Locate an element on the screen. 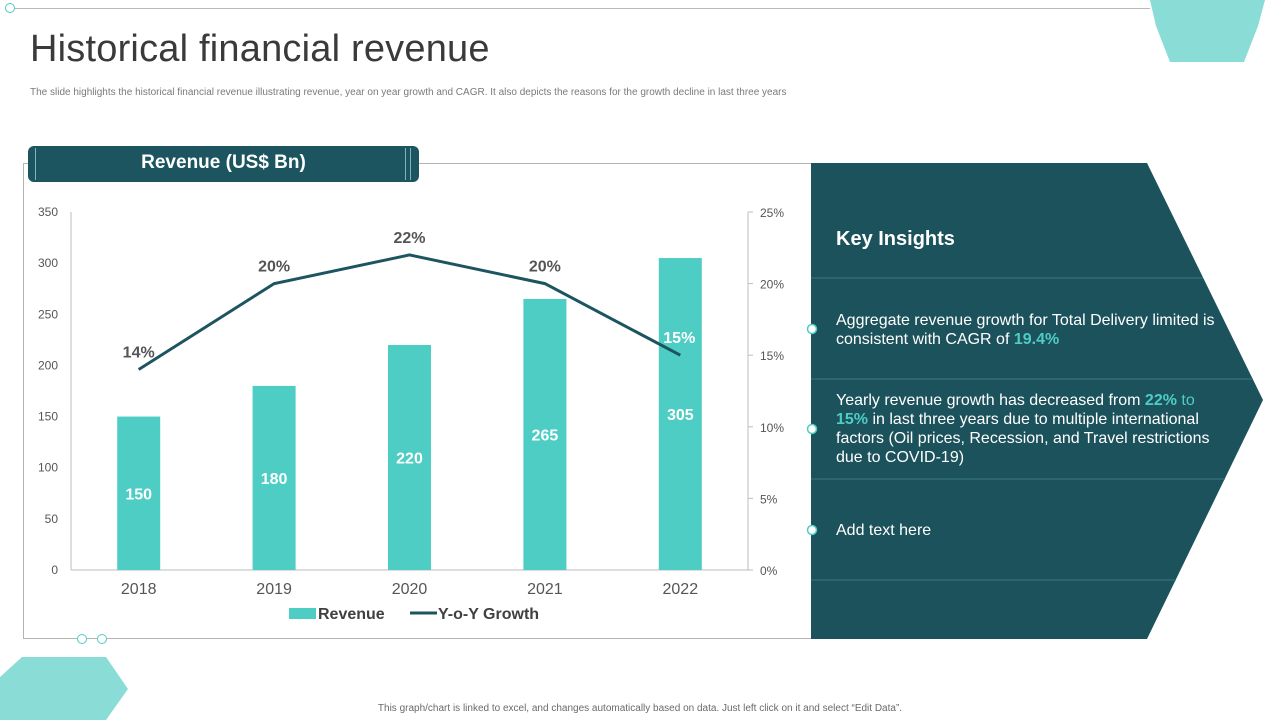 This screenshot has height=720, width=1280. legend-label-revenue: Revenue is located at coordinates (351, 614).